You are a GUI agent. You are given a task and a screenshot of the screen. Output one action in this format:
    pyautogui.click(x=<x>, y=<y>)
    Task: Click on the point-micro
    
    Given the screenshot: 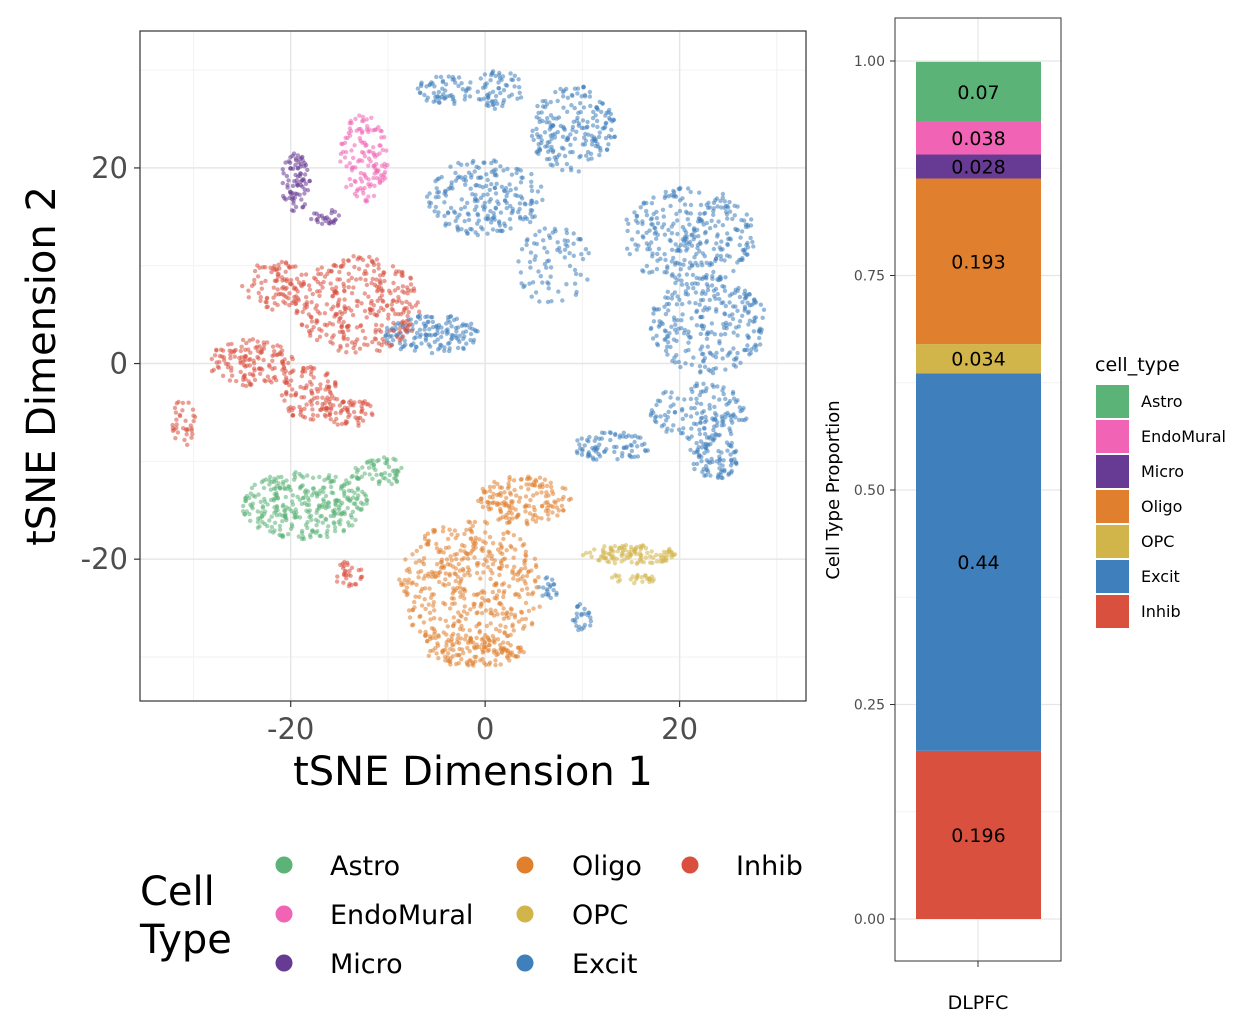 What is the action you would take?
    pyautogui.click(x=290, y=157)
    